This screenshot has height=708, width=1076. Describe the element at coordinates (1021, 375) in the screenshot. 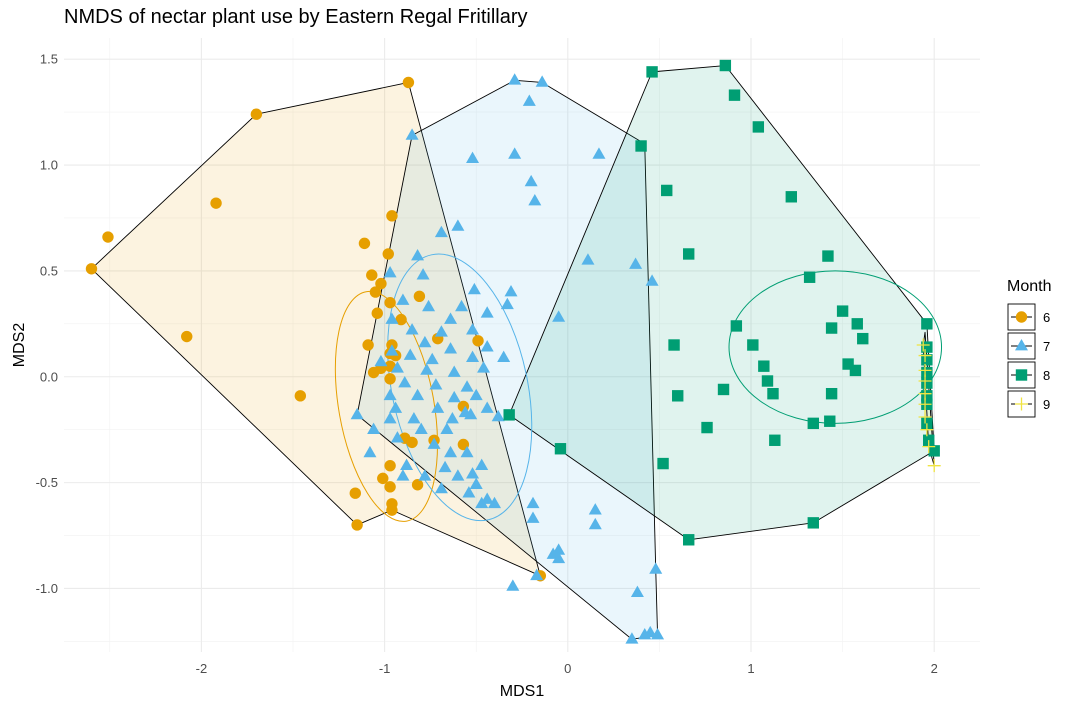

I see `legend-key-square-icon` at that location.